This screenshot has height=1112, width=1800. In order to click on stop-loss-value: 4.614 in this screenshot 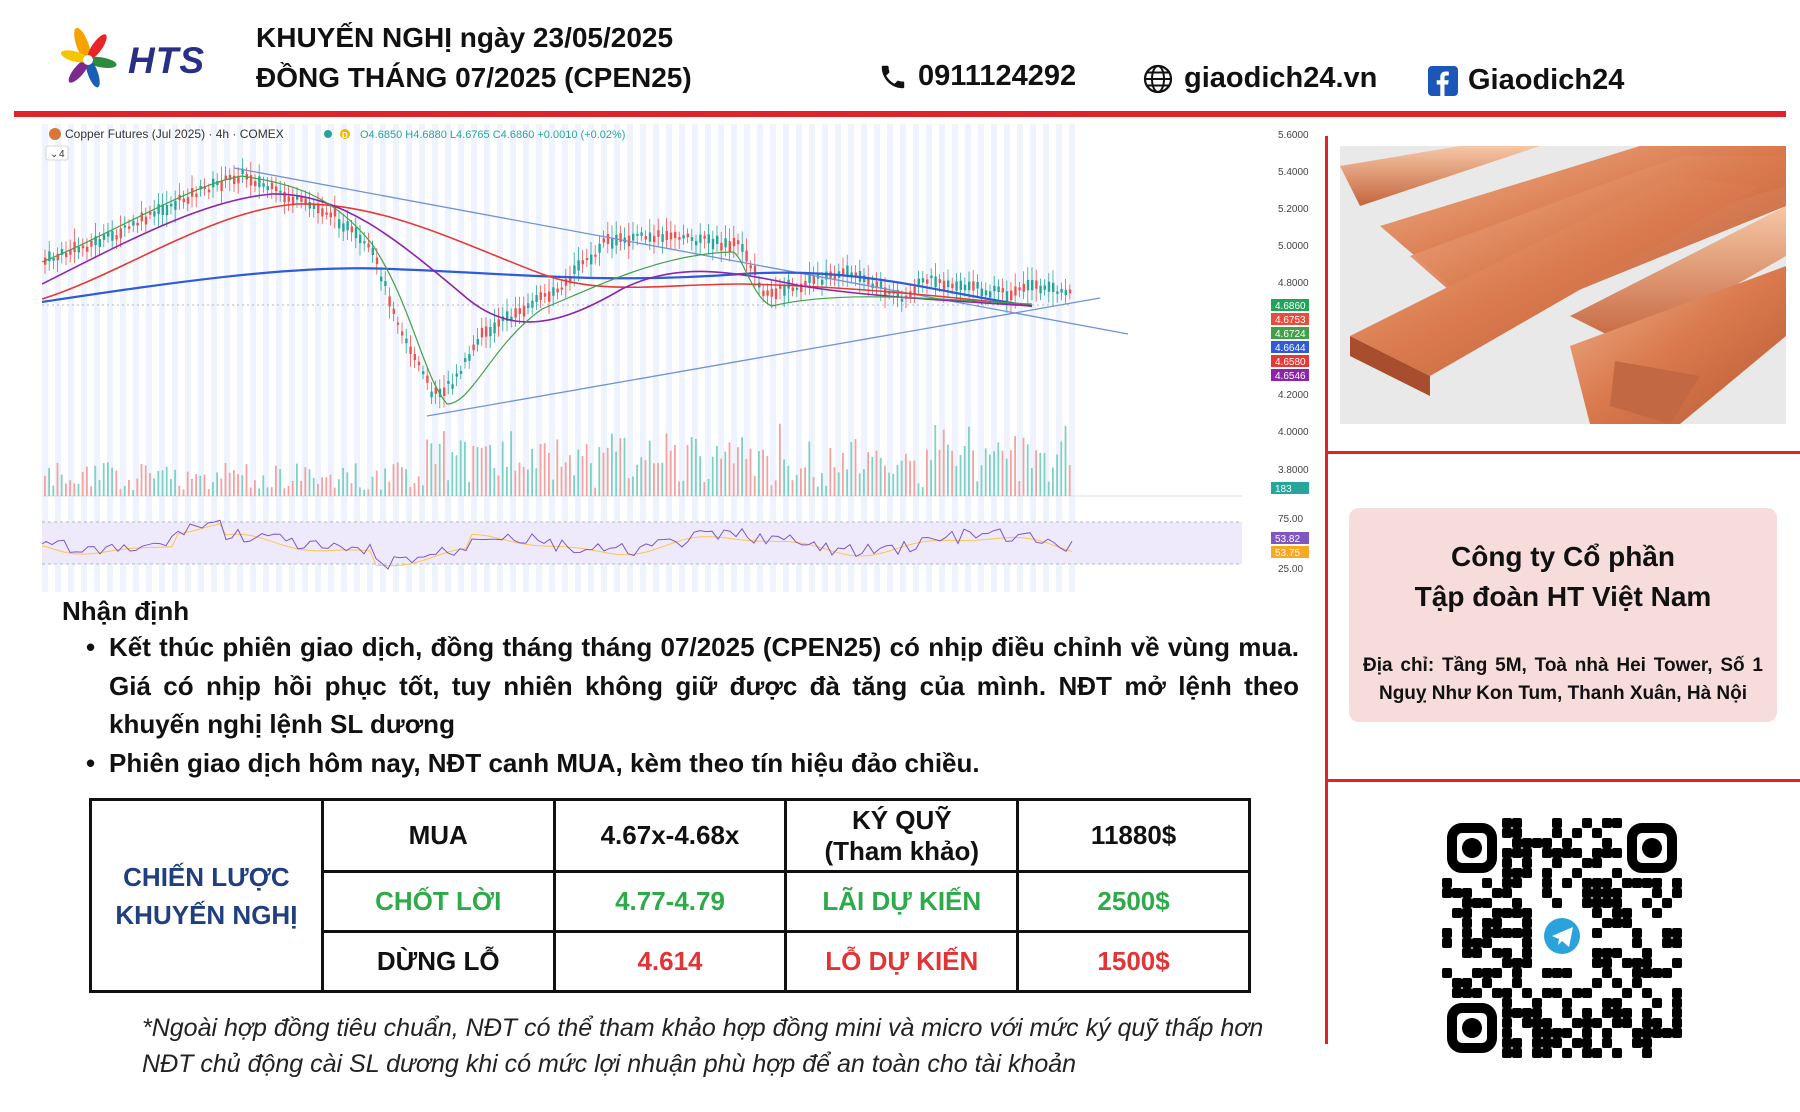, I will do `click(670, 961)`.